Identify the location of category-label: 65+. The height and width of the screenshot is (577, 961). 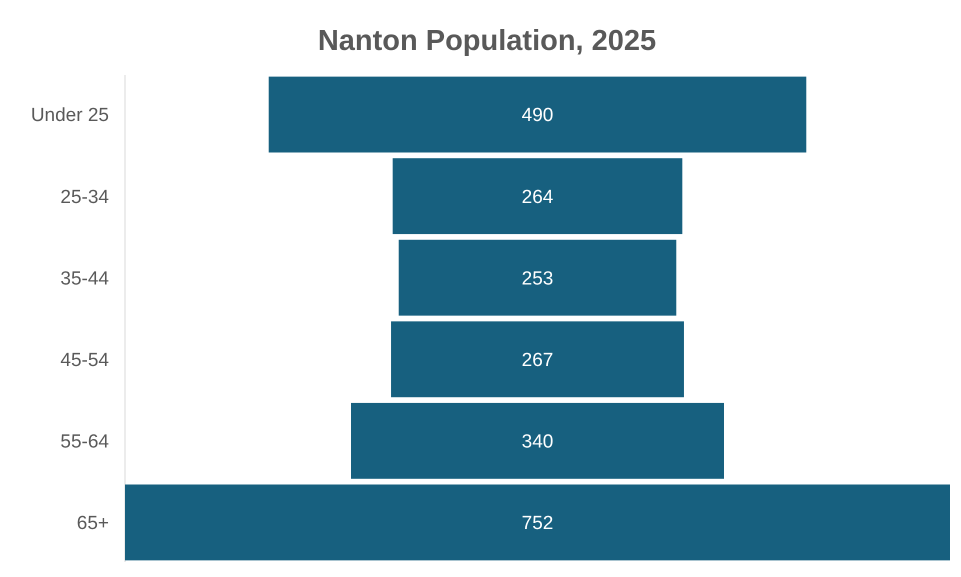
(92, 523).